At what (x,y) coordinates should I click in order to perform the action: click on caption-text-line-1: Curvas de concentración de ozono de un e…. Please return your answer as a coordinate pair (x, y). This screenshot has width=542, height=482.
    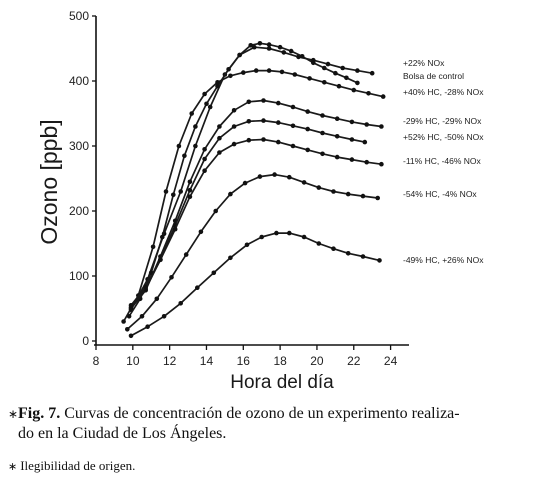
    Looking at the image, I should click on (262, 413).